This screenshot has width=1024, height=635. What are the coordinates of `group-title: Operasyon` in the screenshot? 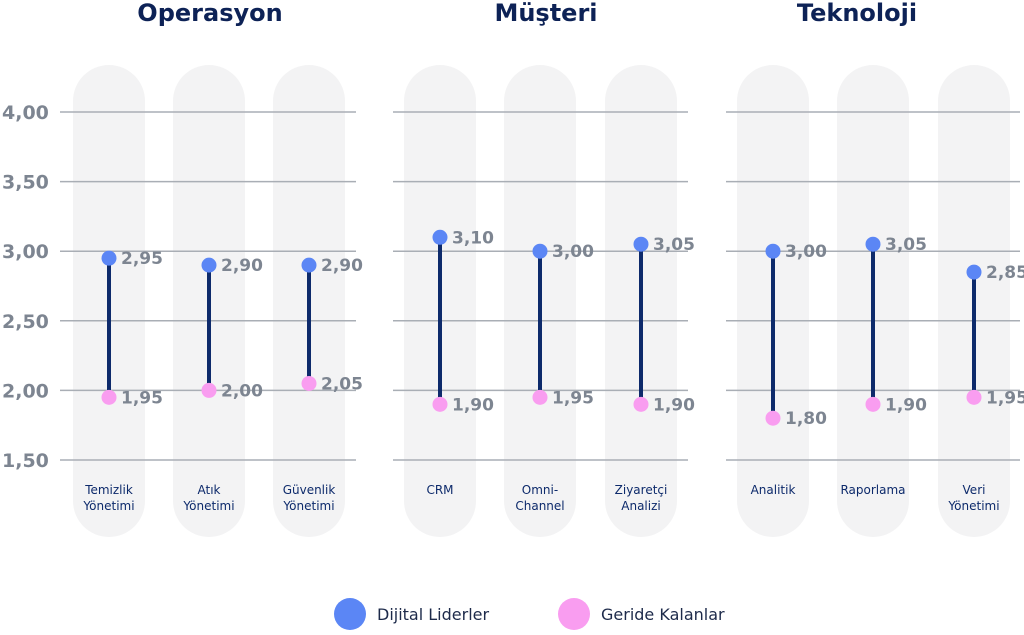 It's located at (209, 13).